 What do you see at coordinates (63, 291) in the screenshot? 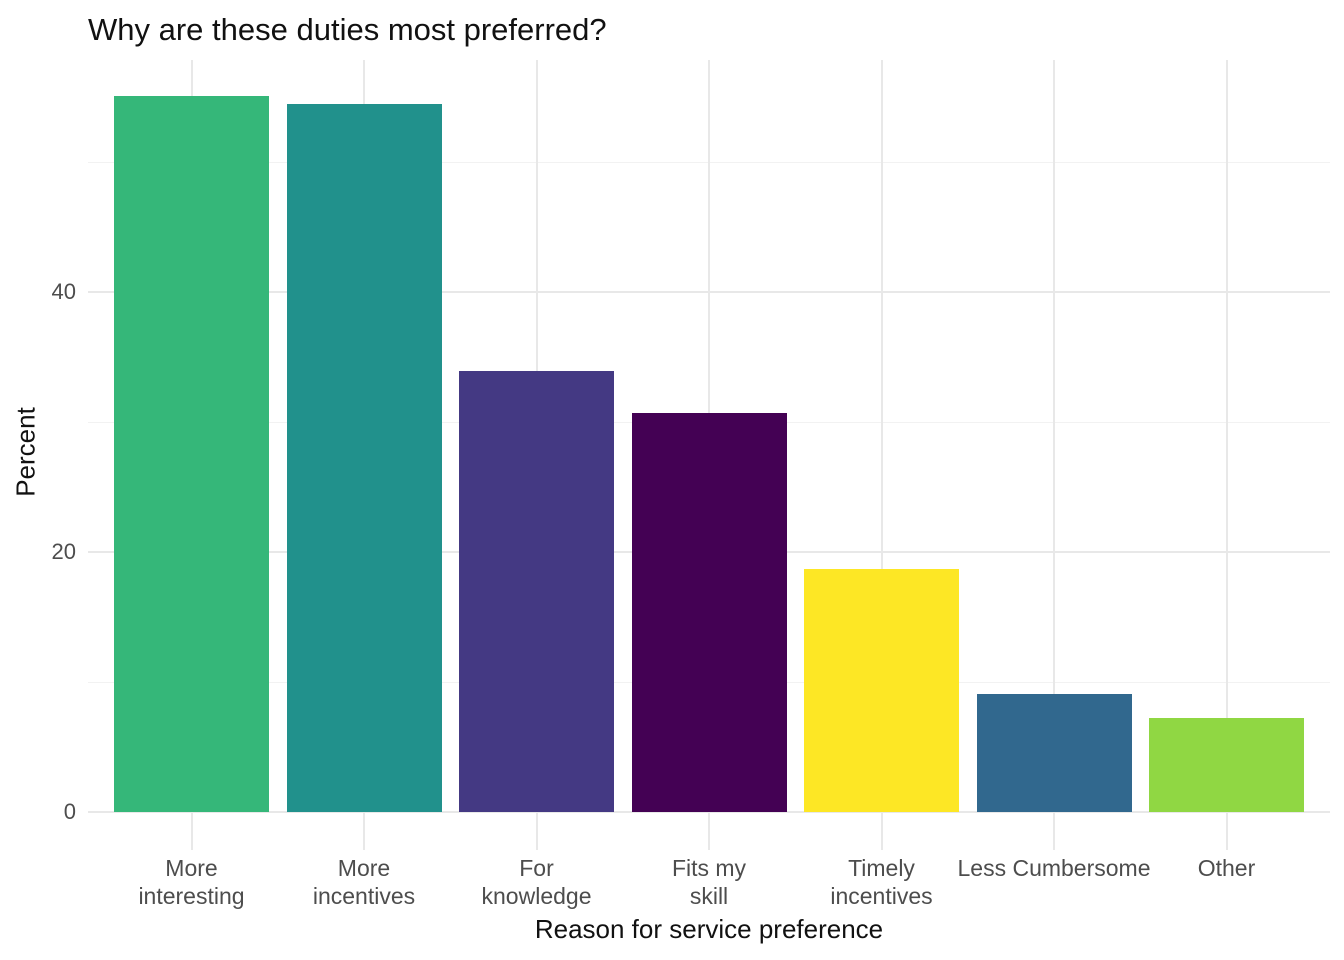
I see `y-tick-label-40: 40` at bounding box center [63, 291].